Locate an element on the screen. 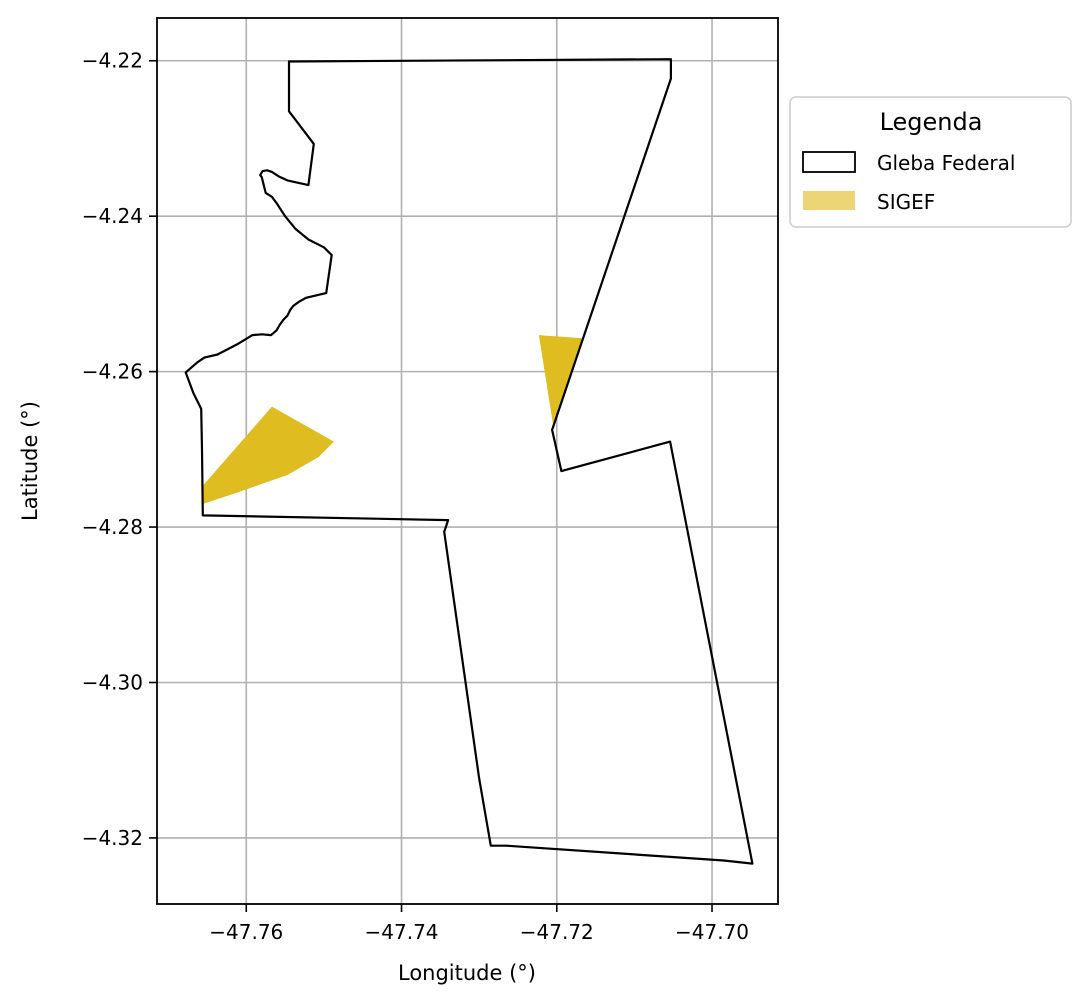  x-tick-label: −47.76 is located at coordinates (246, 932).